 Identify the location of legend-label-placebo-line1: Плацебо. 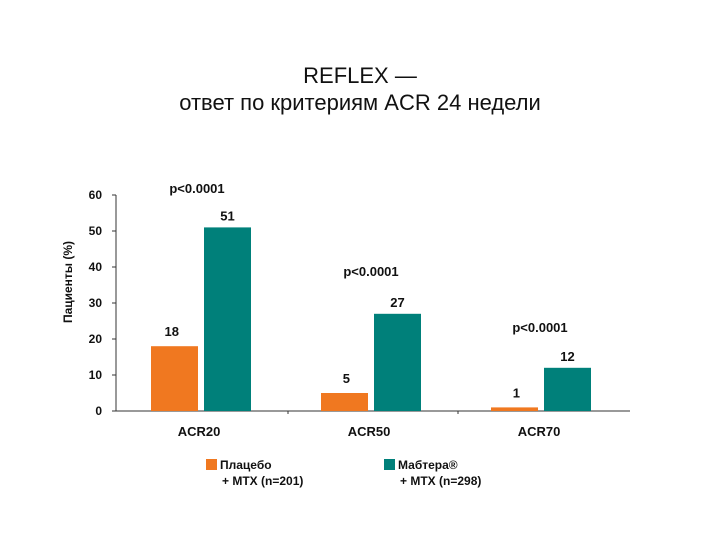
(246, 465).